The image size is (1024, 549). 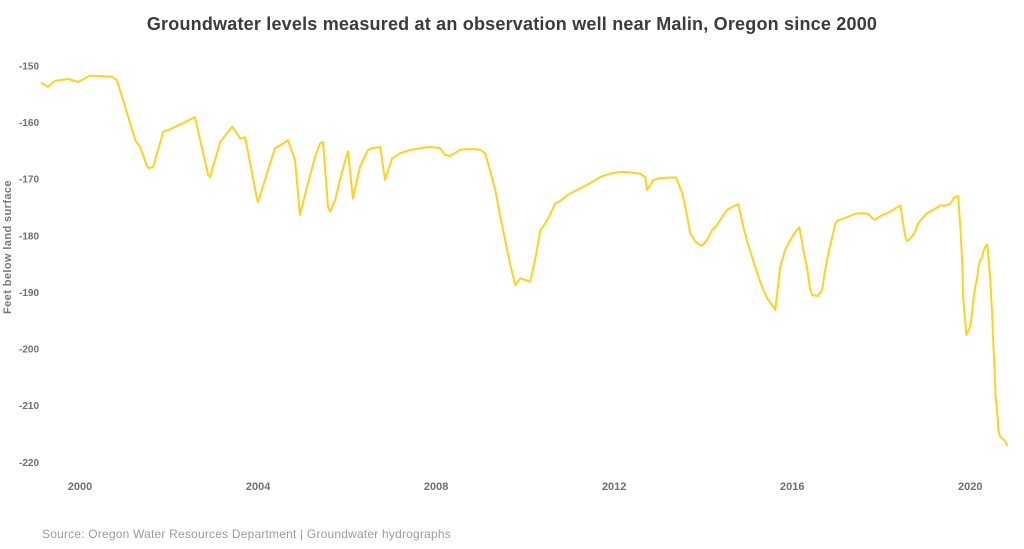 I want to click on y-tick-label: -220, so click(x=29, y=463).